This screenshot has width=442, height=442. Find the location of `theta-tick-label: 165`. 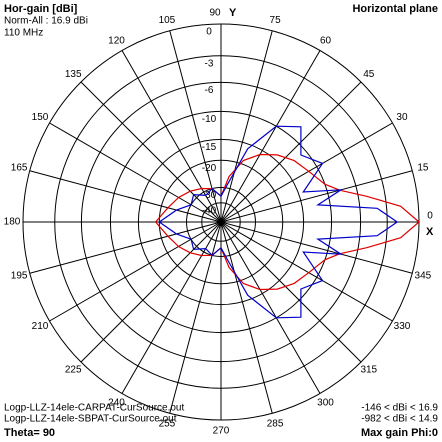

theta-tick-label: 165 is located at coordinates (19, 168).